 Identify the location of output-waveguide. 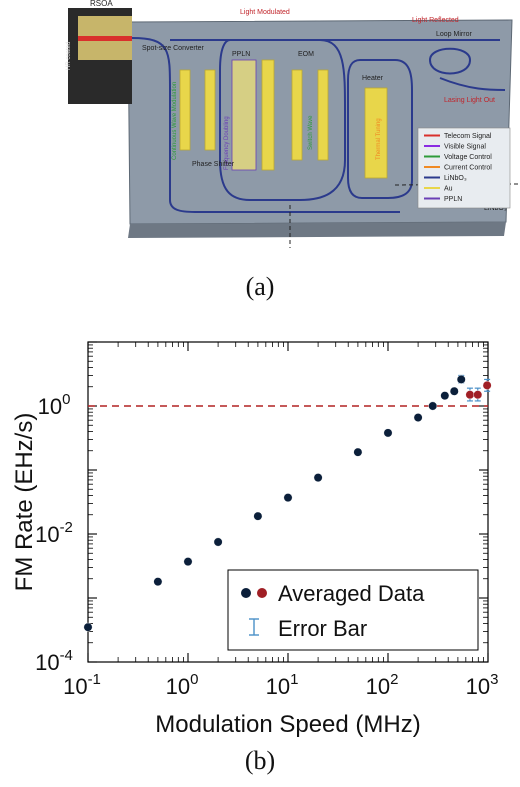
(472, 84).